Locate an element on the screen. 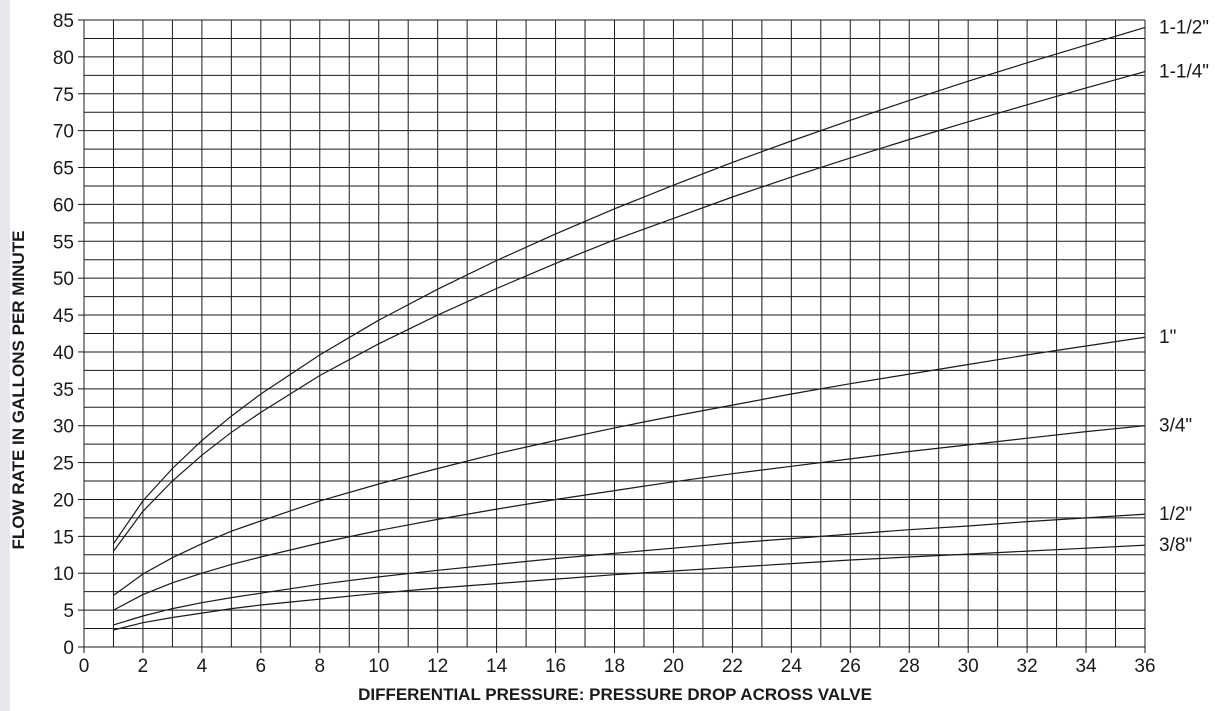  x-tick-label: 12 is located at coordinates (437, 666).